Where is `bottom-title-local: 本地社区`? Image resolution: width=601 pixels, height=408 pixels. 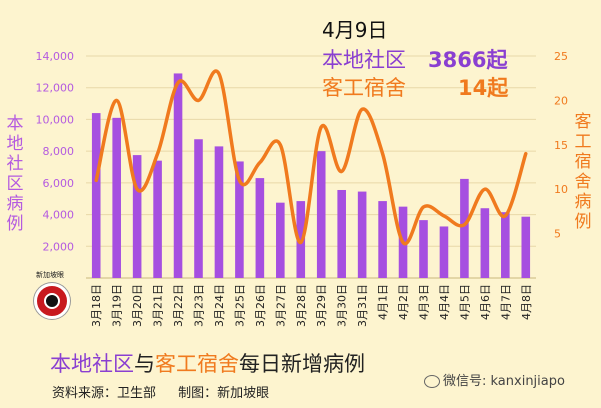 bottom-title-local: 本地社区 is located at coordinates (92, 364).